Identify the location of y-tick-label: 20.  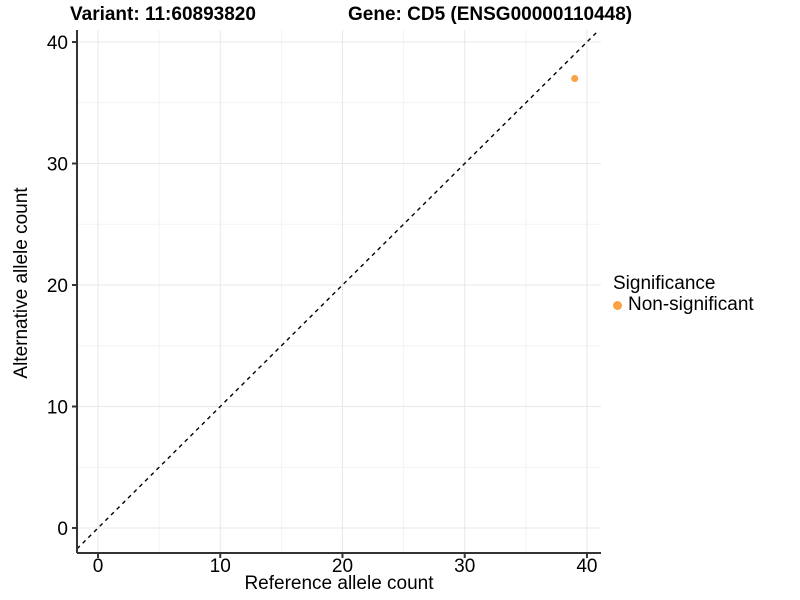
(57, 286).